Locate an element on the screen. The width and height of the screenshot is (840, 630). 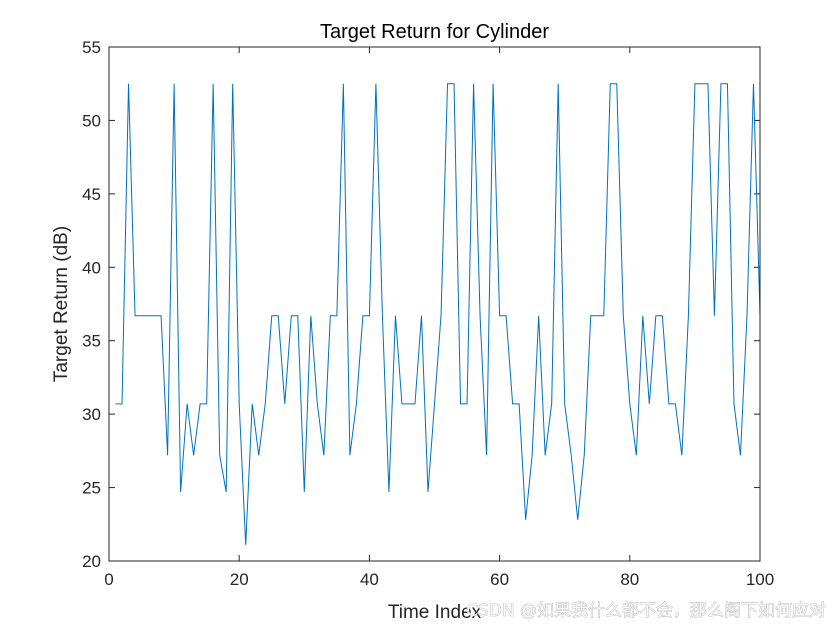
chart-title: Target Return for Cylinder is located at coordinates (434, 32).